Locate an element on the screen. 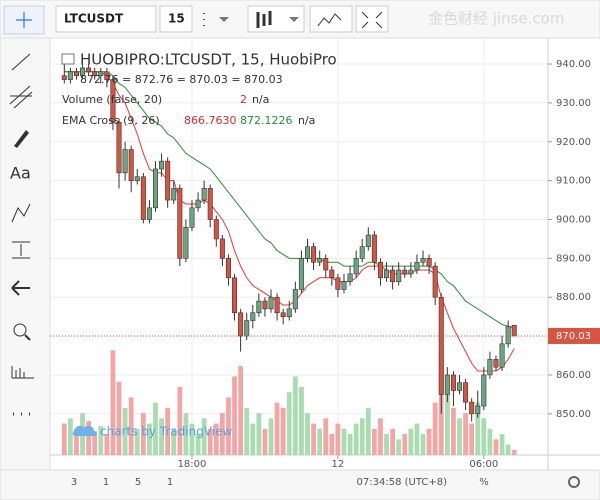 Image resolution: width=600 pixels, height=500 pixels. last-price-tag is located at coordinates (574, 335).